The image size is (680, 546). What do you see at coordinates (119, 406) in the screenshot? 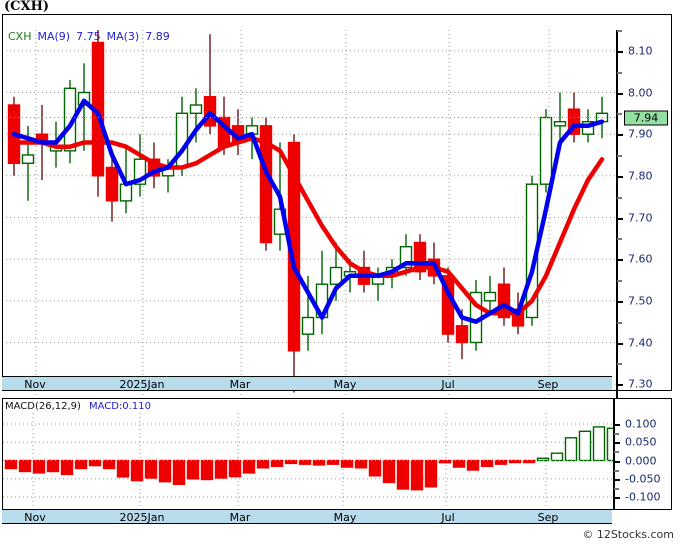
I see `macd-legend-value: MACD:0.110` at bounding box center [119, 406].